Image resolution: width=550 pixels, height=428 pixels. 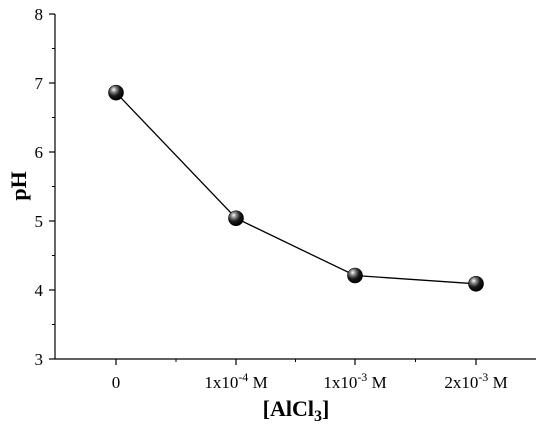 What do you see at coordinates (116, 382) in the screenshot?
I see `x-tick-label: 0` at bounding box center [116, 382].